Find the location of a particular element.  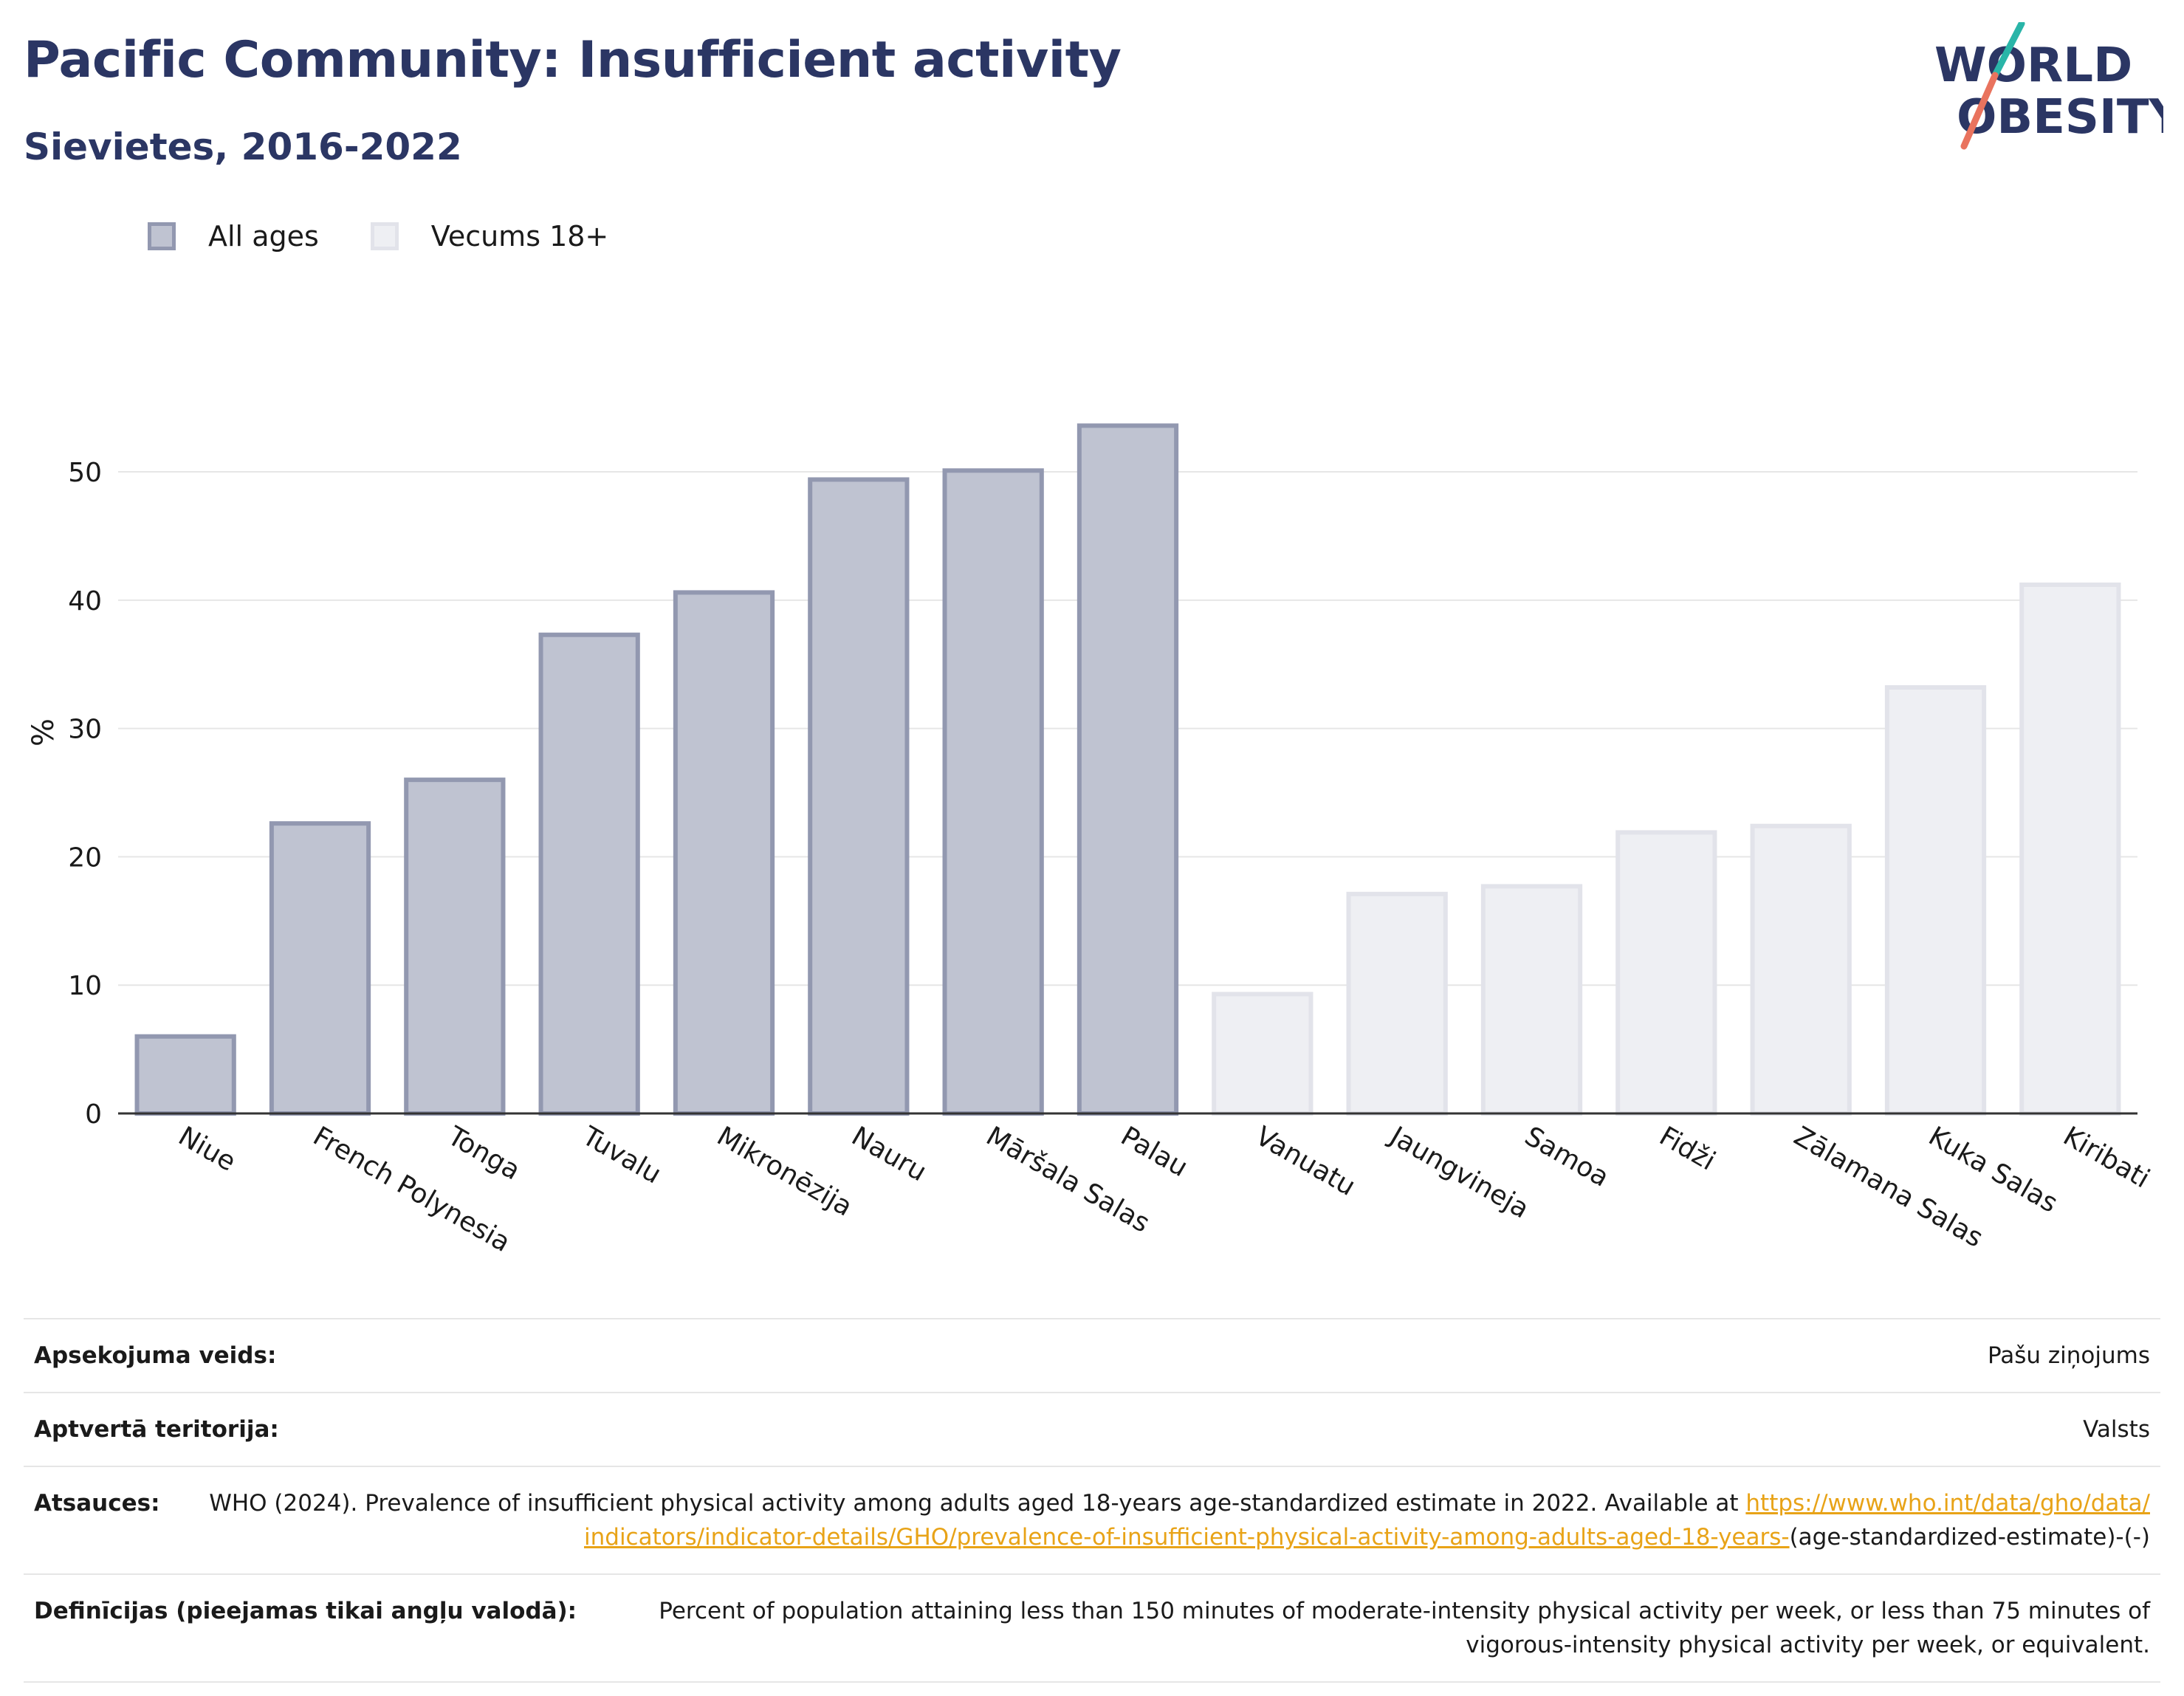

x-tick-label: Jaungvineja is located at coordinates (1459, 1172).